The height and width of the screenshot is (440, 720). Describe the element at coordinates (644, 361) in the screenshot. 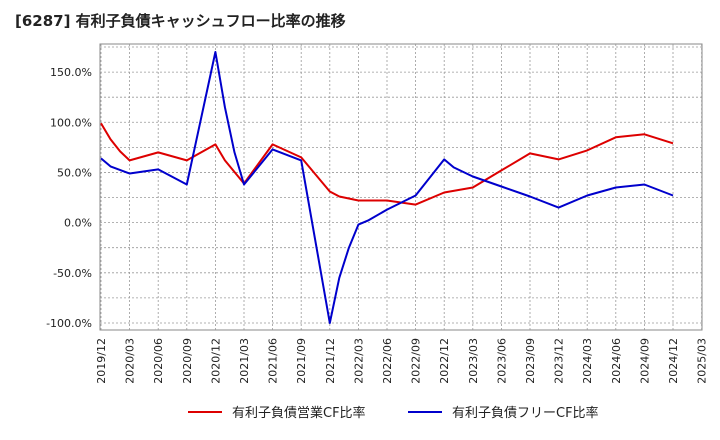

I see `x-tick-label: 2024/09` at that location.